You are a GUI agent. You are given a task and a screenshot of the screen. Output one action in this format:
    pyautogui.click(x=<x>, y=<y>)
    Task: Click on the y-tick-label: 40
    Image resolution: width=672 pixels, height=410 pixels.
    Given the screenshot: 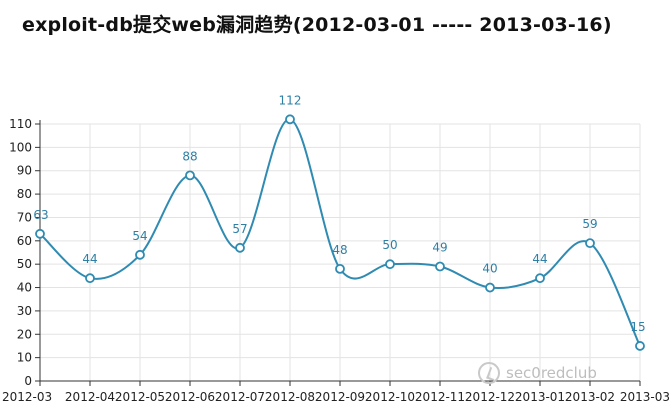 What is the action you would take?
    pyautogui.click(x=24, y=288)
    